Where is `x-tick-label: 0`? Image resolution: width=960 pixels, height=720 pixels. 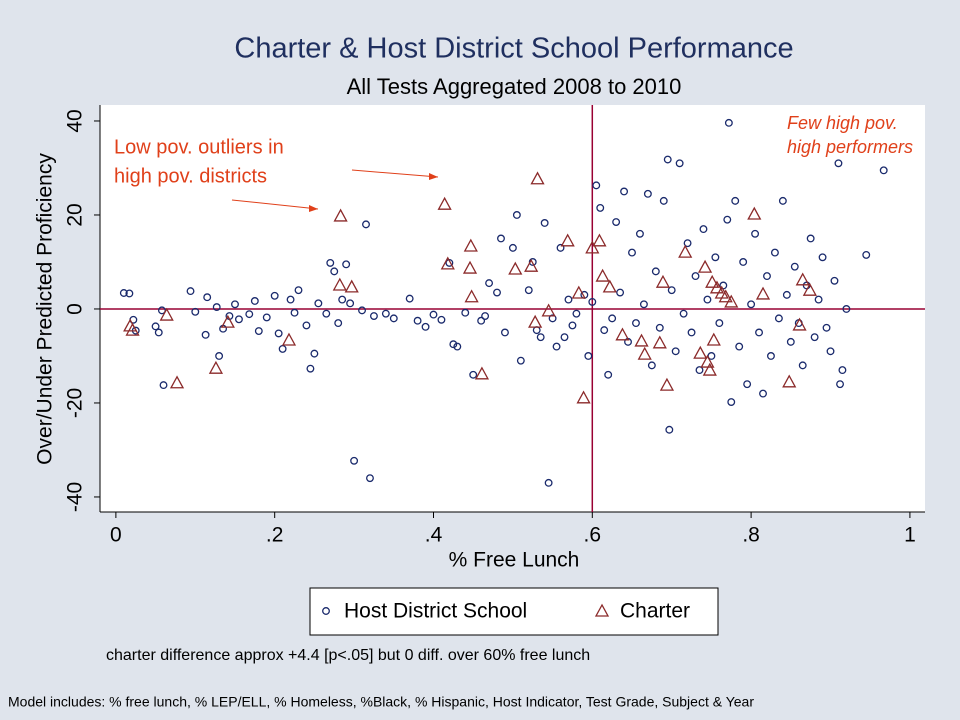
x-tick-label: 0 is located at coordinates (116, 535).